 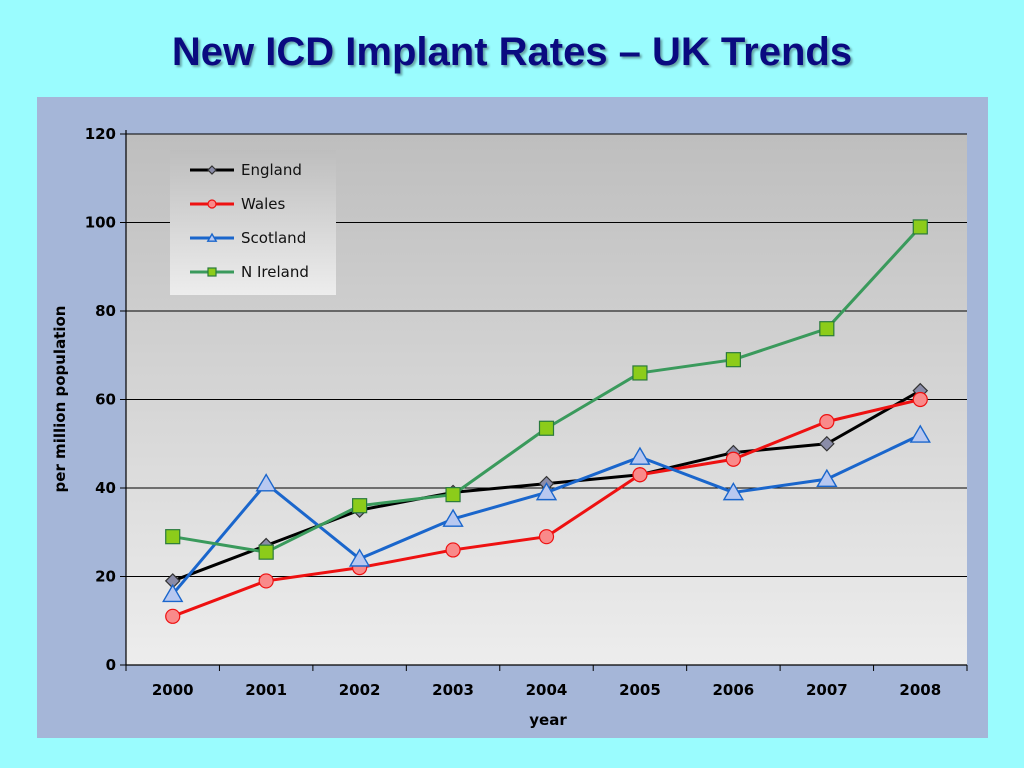 I want to click on x-tick-label: 2004, so click(x=547, y=690).